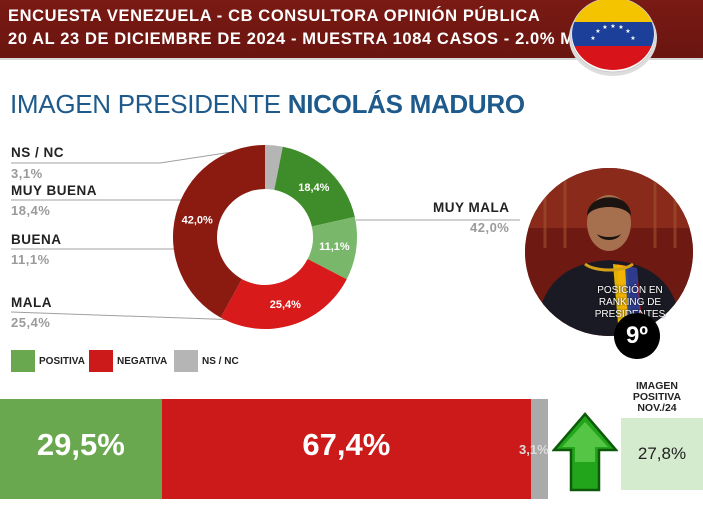 Image resolution: width=703 pixels, height=515 pixels. Describe the element at coordinates (30, 259) in the screenshot. I see `value-buena: 11,1%` at that location.